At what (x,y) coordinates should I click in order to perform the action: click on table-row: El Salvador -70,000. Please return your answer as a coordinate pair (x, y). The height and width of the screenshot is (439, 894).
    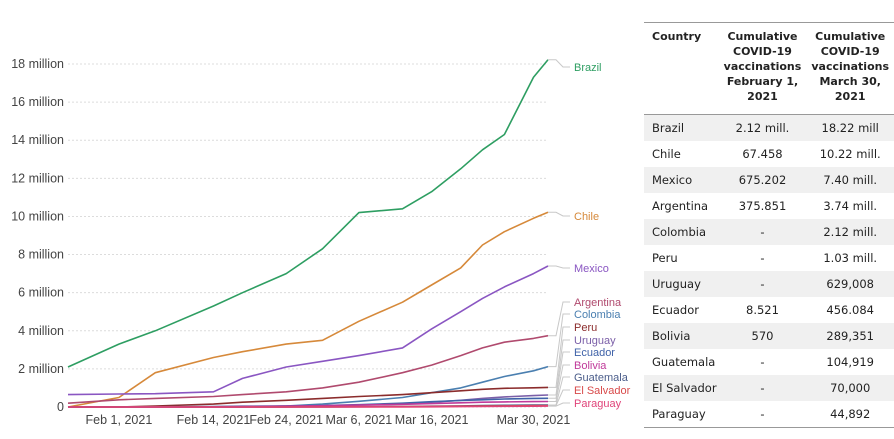
    Looking at the image, I should click on (769, 388).